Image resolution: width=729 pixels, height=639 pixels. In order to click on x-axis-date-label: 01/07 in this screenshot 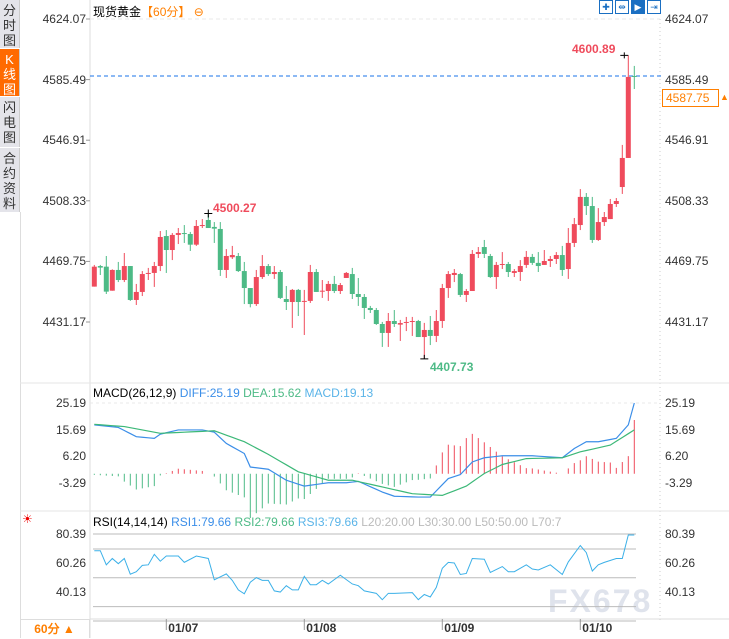, I will do `click(183, 628)`.